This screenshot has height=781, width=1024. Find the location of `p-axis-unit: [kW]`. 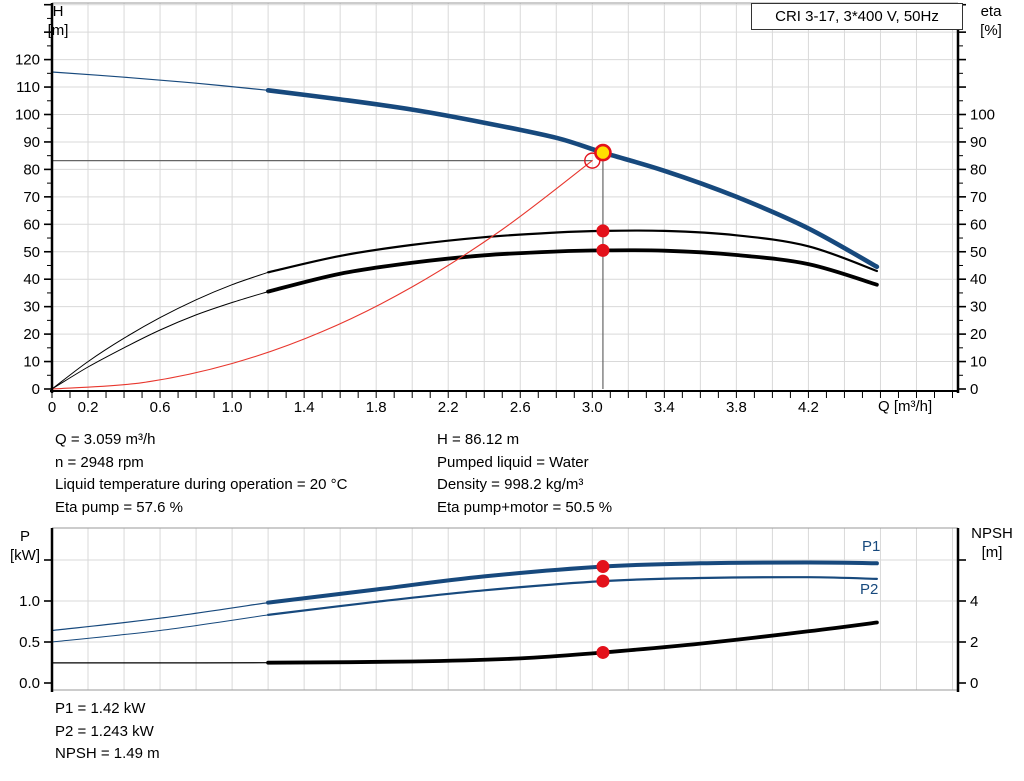

p-axis-unit: [kW] is located at coordinates (25, 555).